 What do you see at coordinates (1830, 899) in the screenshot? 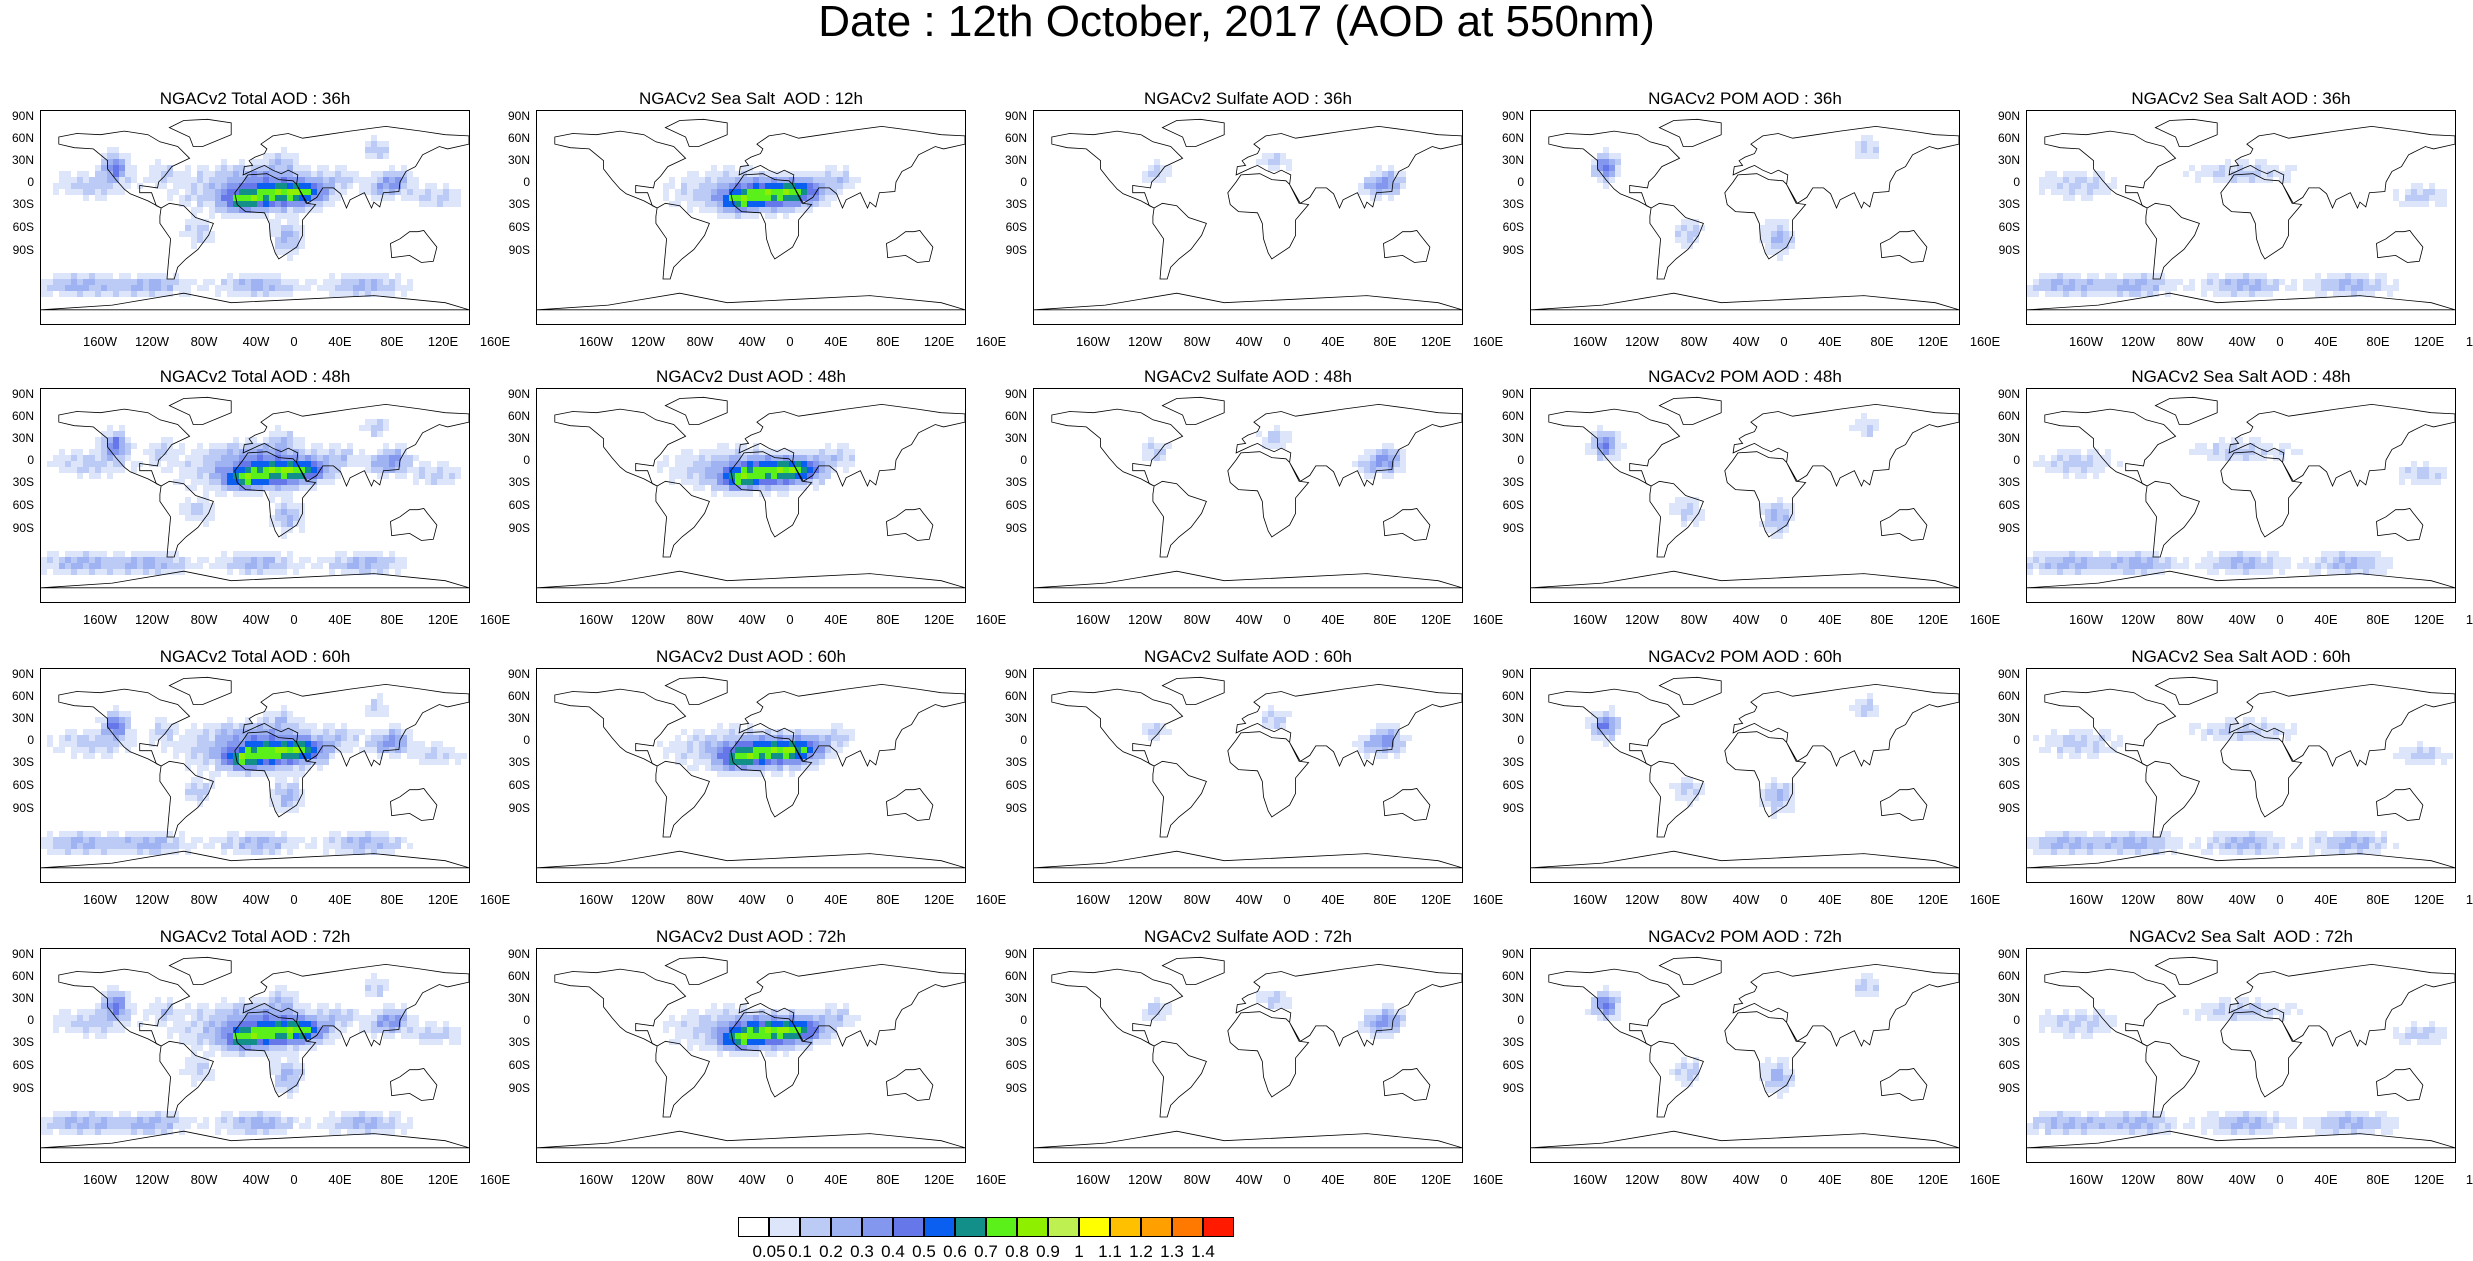
I see `lon-tick-label: 40E` at bounding box center [1830, 899].